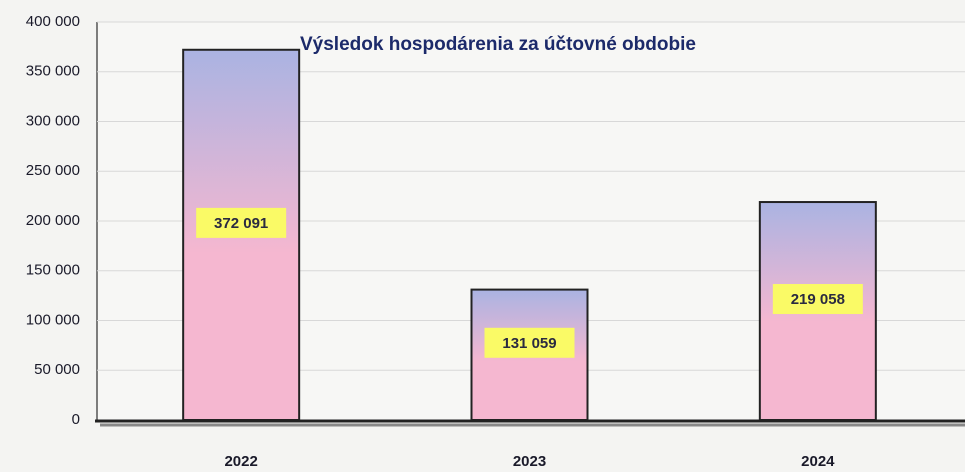  What do you see at coordinates (57, 369) in the screenshot?
I see `y-tick-label: 50 000` at bounding box center [57, 369].